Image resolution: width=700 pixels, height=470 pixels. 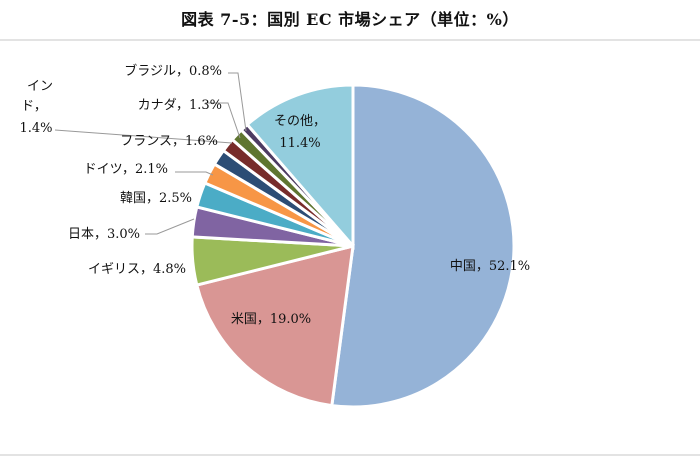 I want to click on top-divider, so click(x=350, y=40).